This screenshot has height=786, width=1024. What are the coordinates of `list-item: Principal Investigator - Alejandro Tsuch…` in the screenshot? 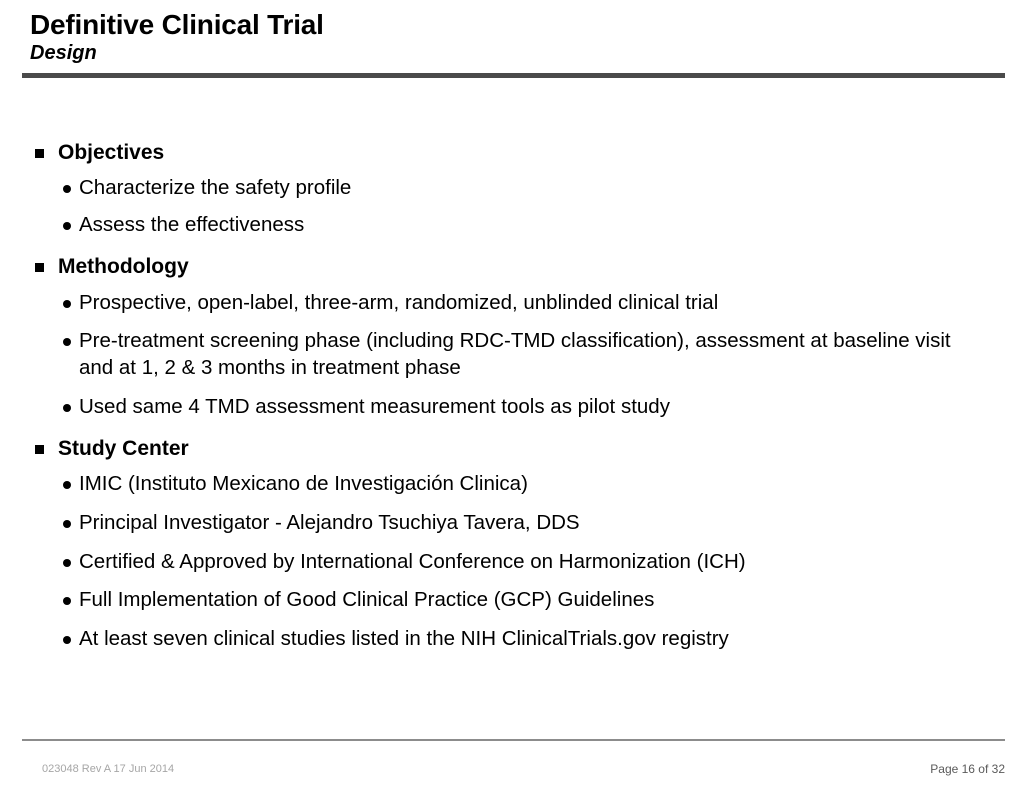 It's located at (502, 523).